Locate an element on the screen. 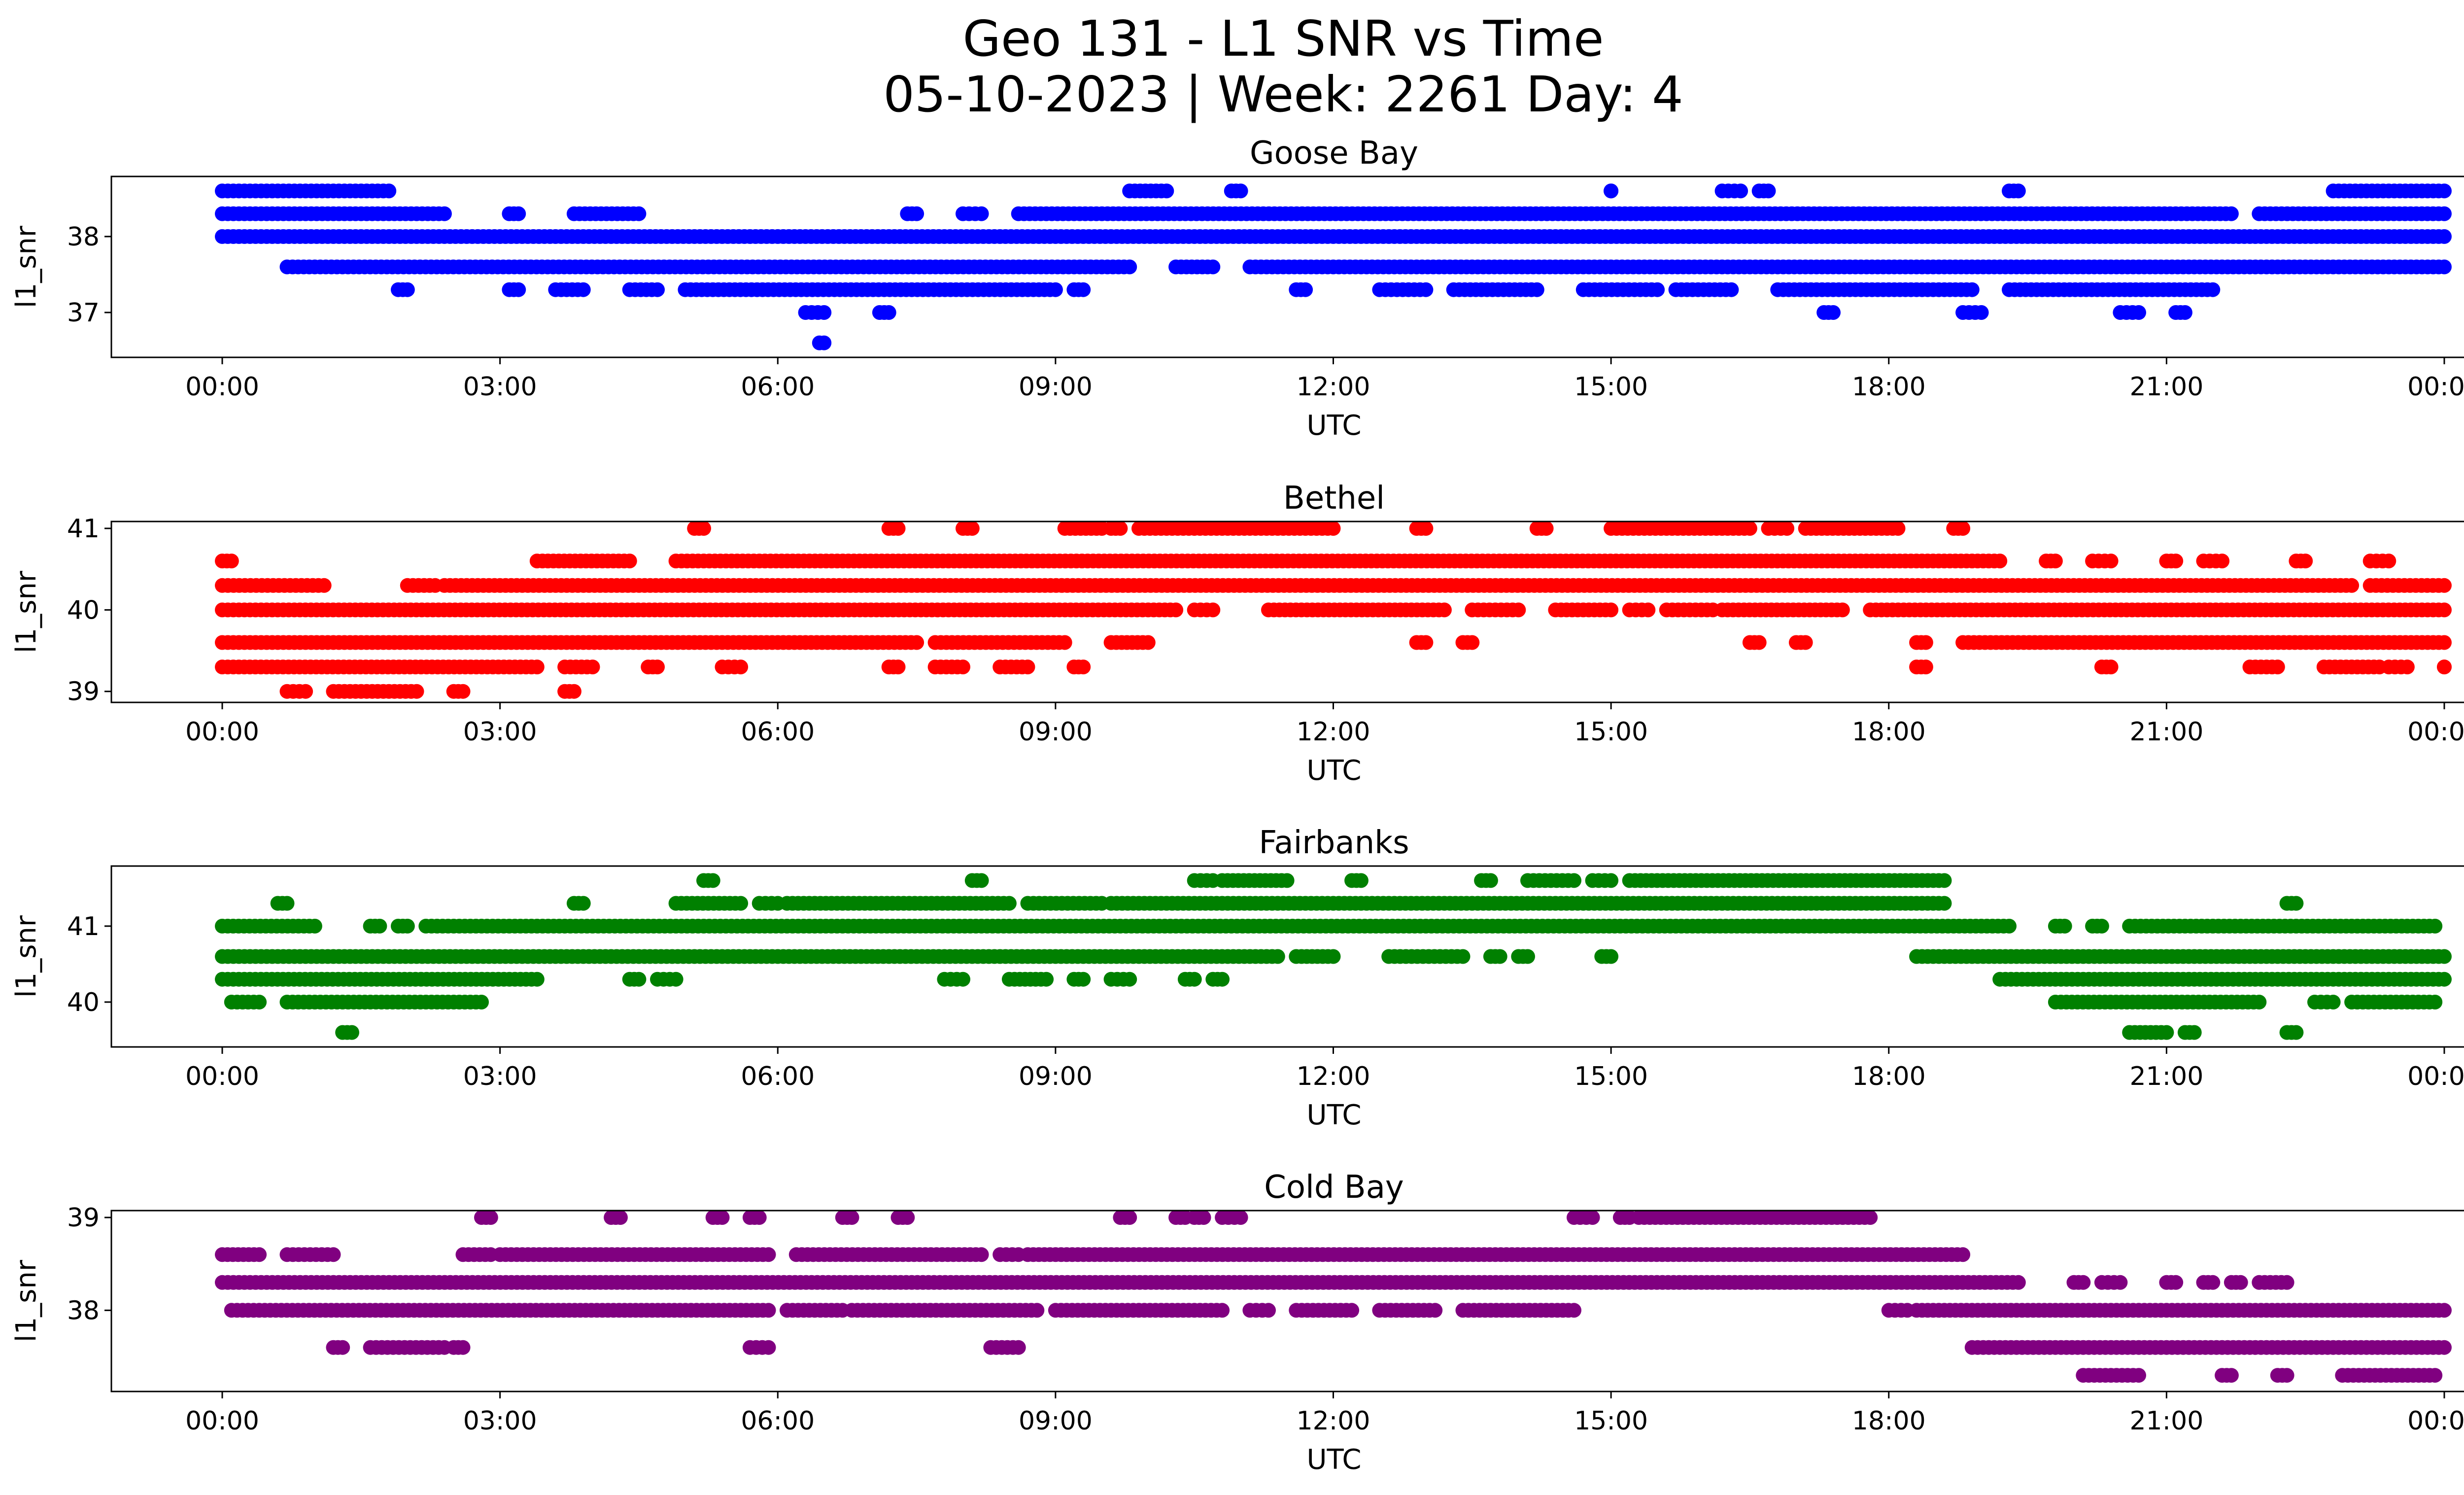 The height and width of the screenshot is (1495, 2464). x-tick-label: 15:00 is located at coordinates (1611, 1076).